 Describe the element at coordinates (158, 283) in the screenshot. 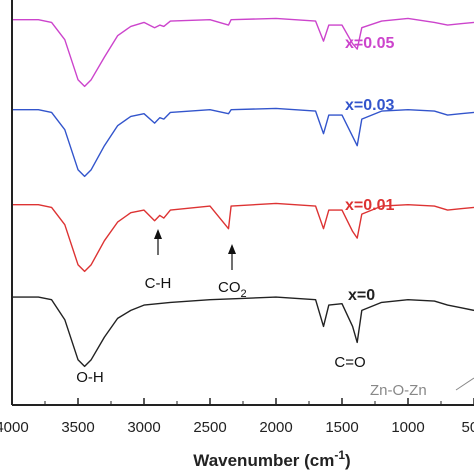

I see `c-h-label: C-H` at that location.